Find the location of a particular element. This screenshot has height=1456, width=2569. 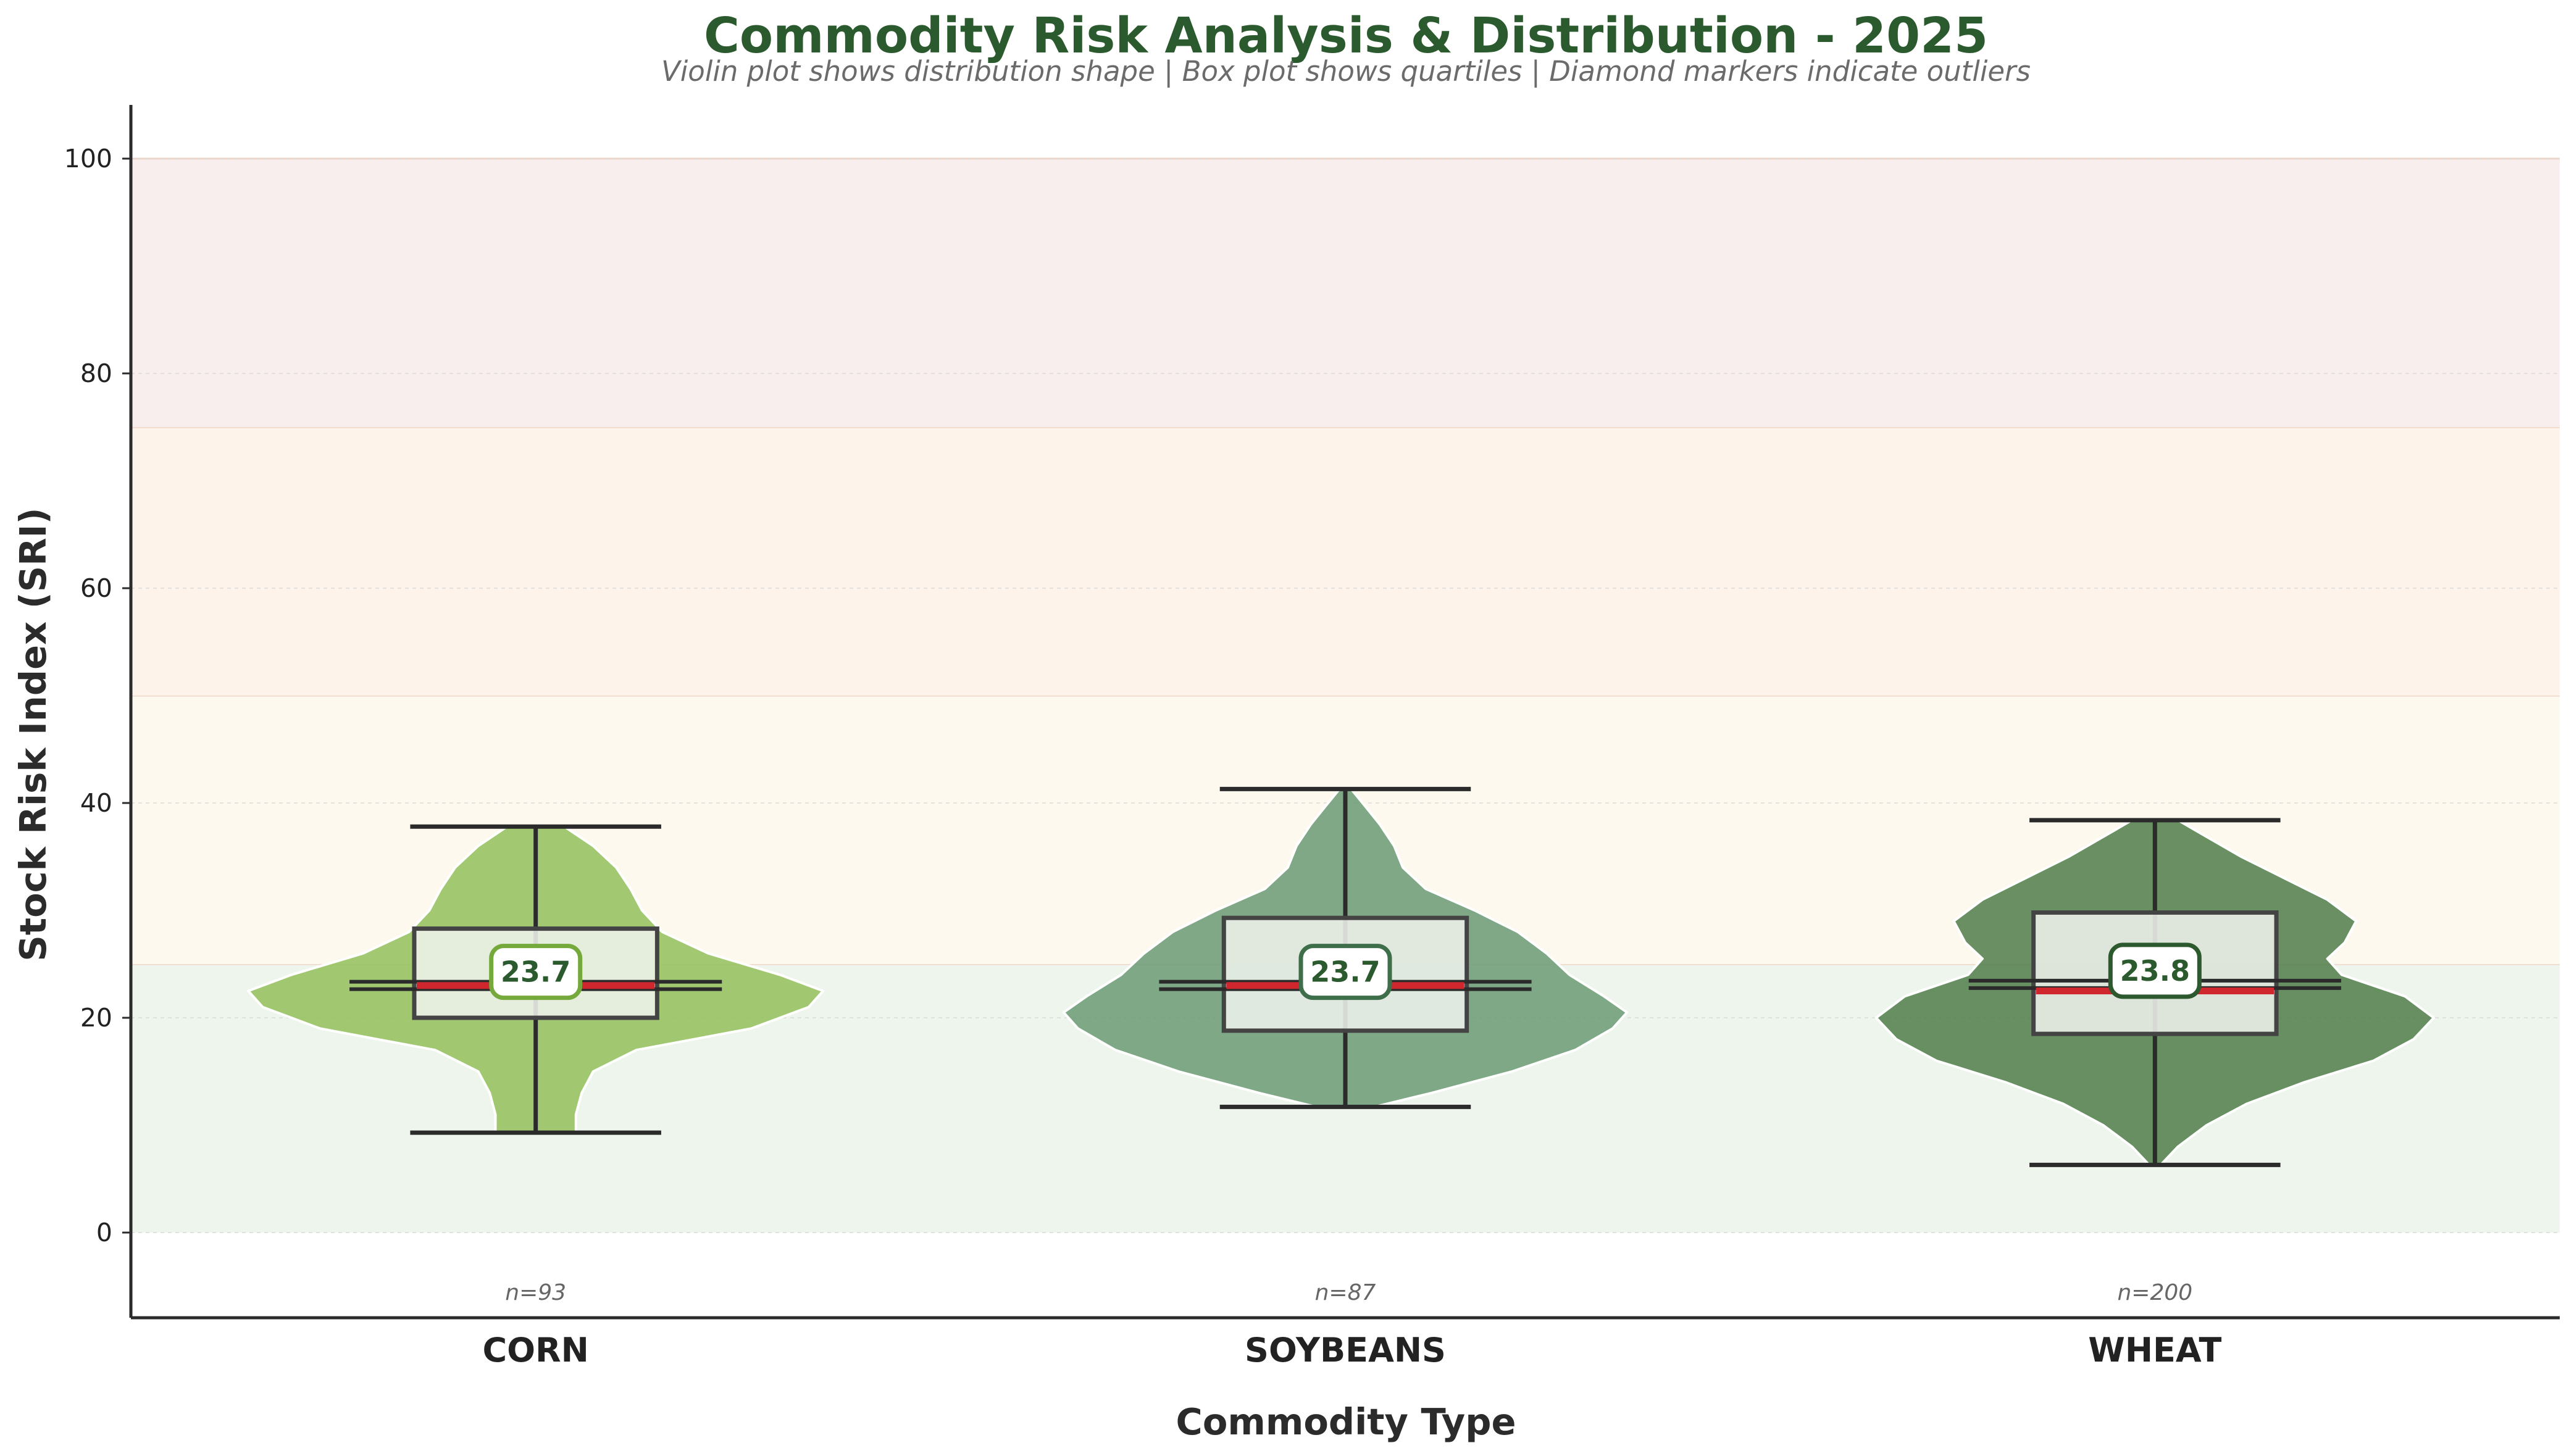

y-tick-label: 100 is located at coordinates (88, 158).